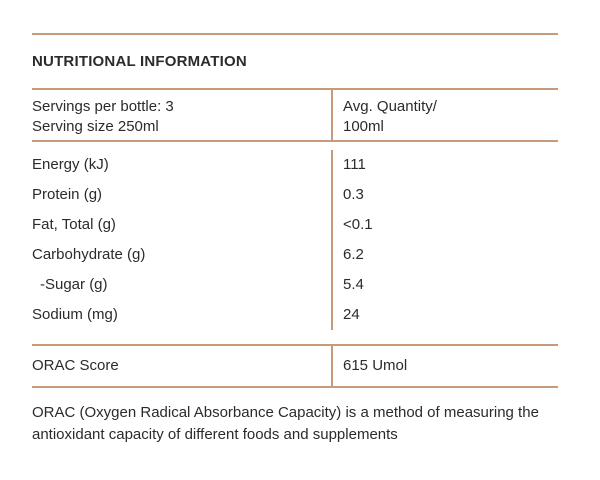  What do you see at coordinates (444, 115) in the screenshot?
I see `avg-quantity-header: Avg. Quantity/ 100ml` at bounding box center [444, 115].